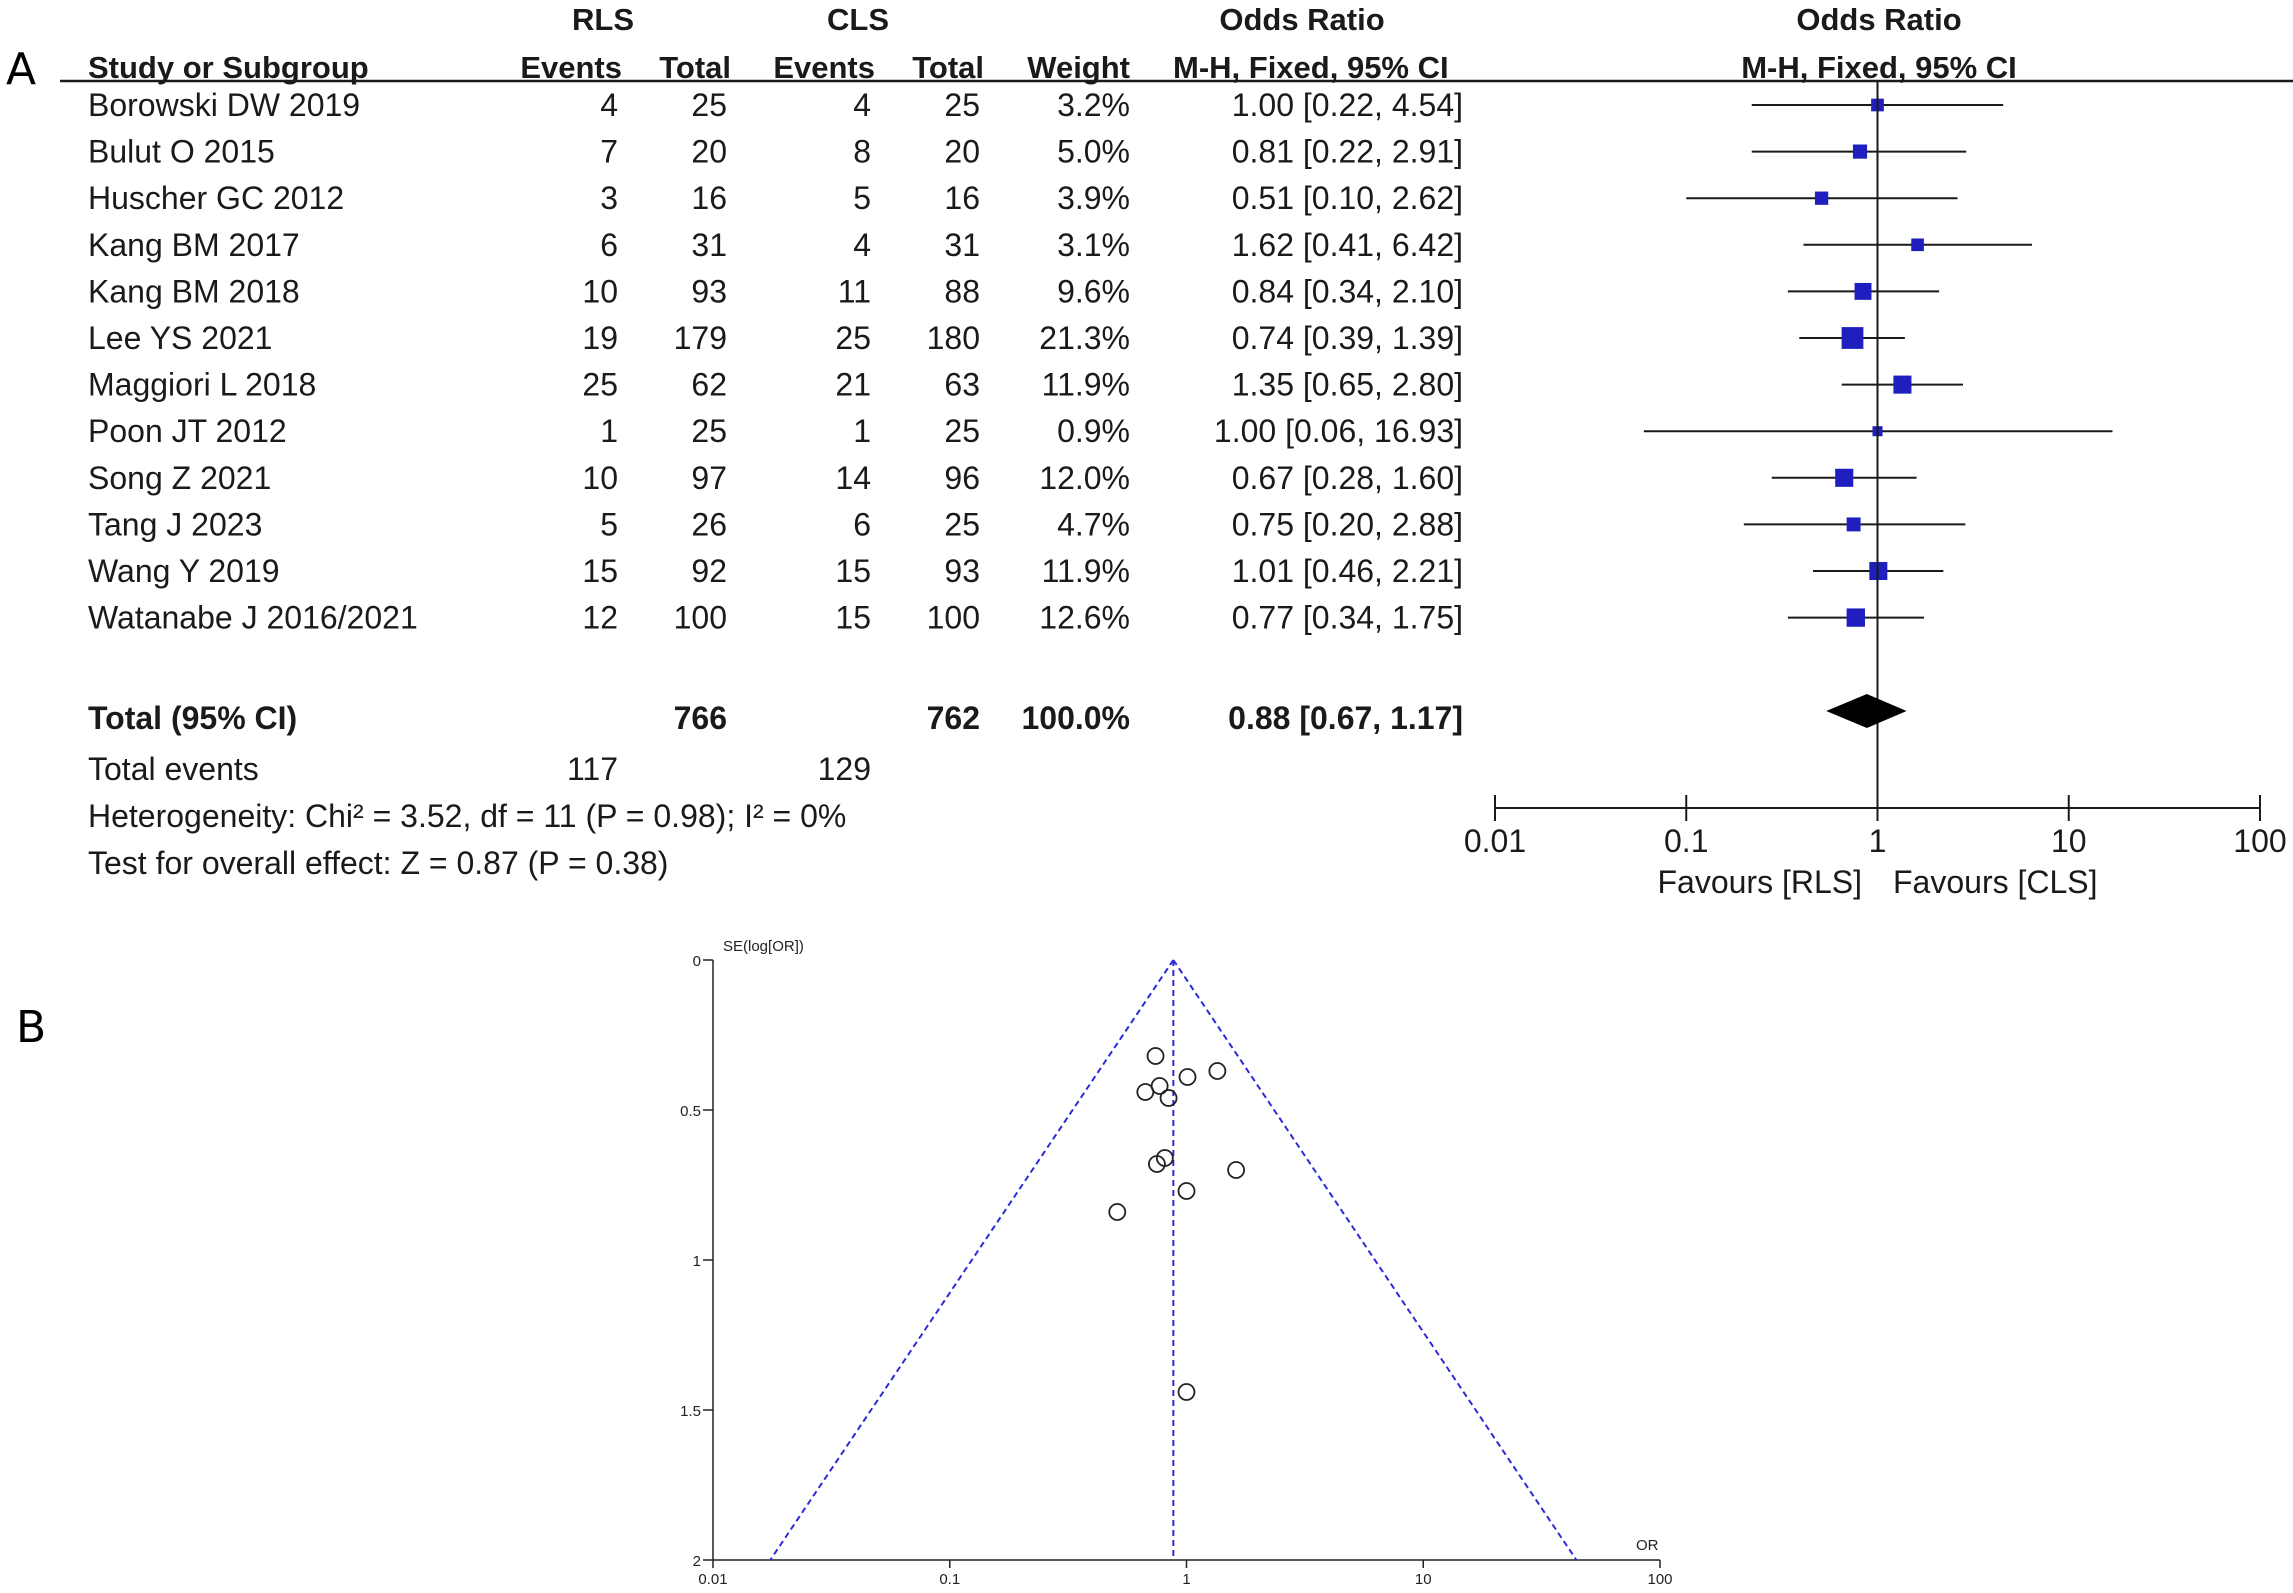 The width and height of the screenshot is (2293, 1593). What do you see at coordinates (1347, 152) in the screenshot?
I see `or-ci: 0.81 [0.22, 2.91]` at bounding box center [1347, 152].